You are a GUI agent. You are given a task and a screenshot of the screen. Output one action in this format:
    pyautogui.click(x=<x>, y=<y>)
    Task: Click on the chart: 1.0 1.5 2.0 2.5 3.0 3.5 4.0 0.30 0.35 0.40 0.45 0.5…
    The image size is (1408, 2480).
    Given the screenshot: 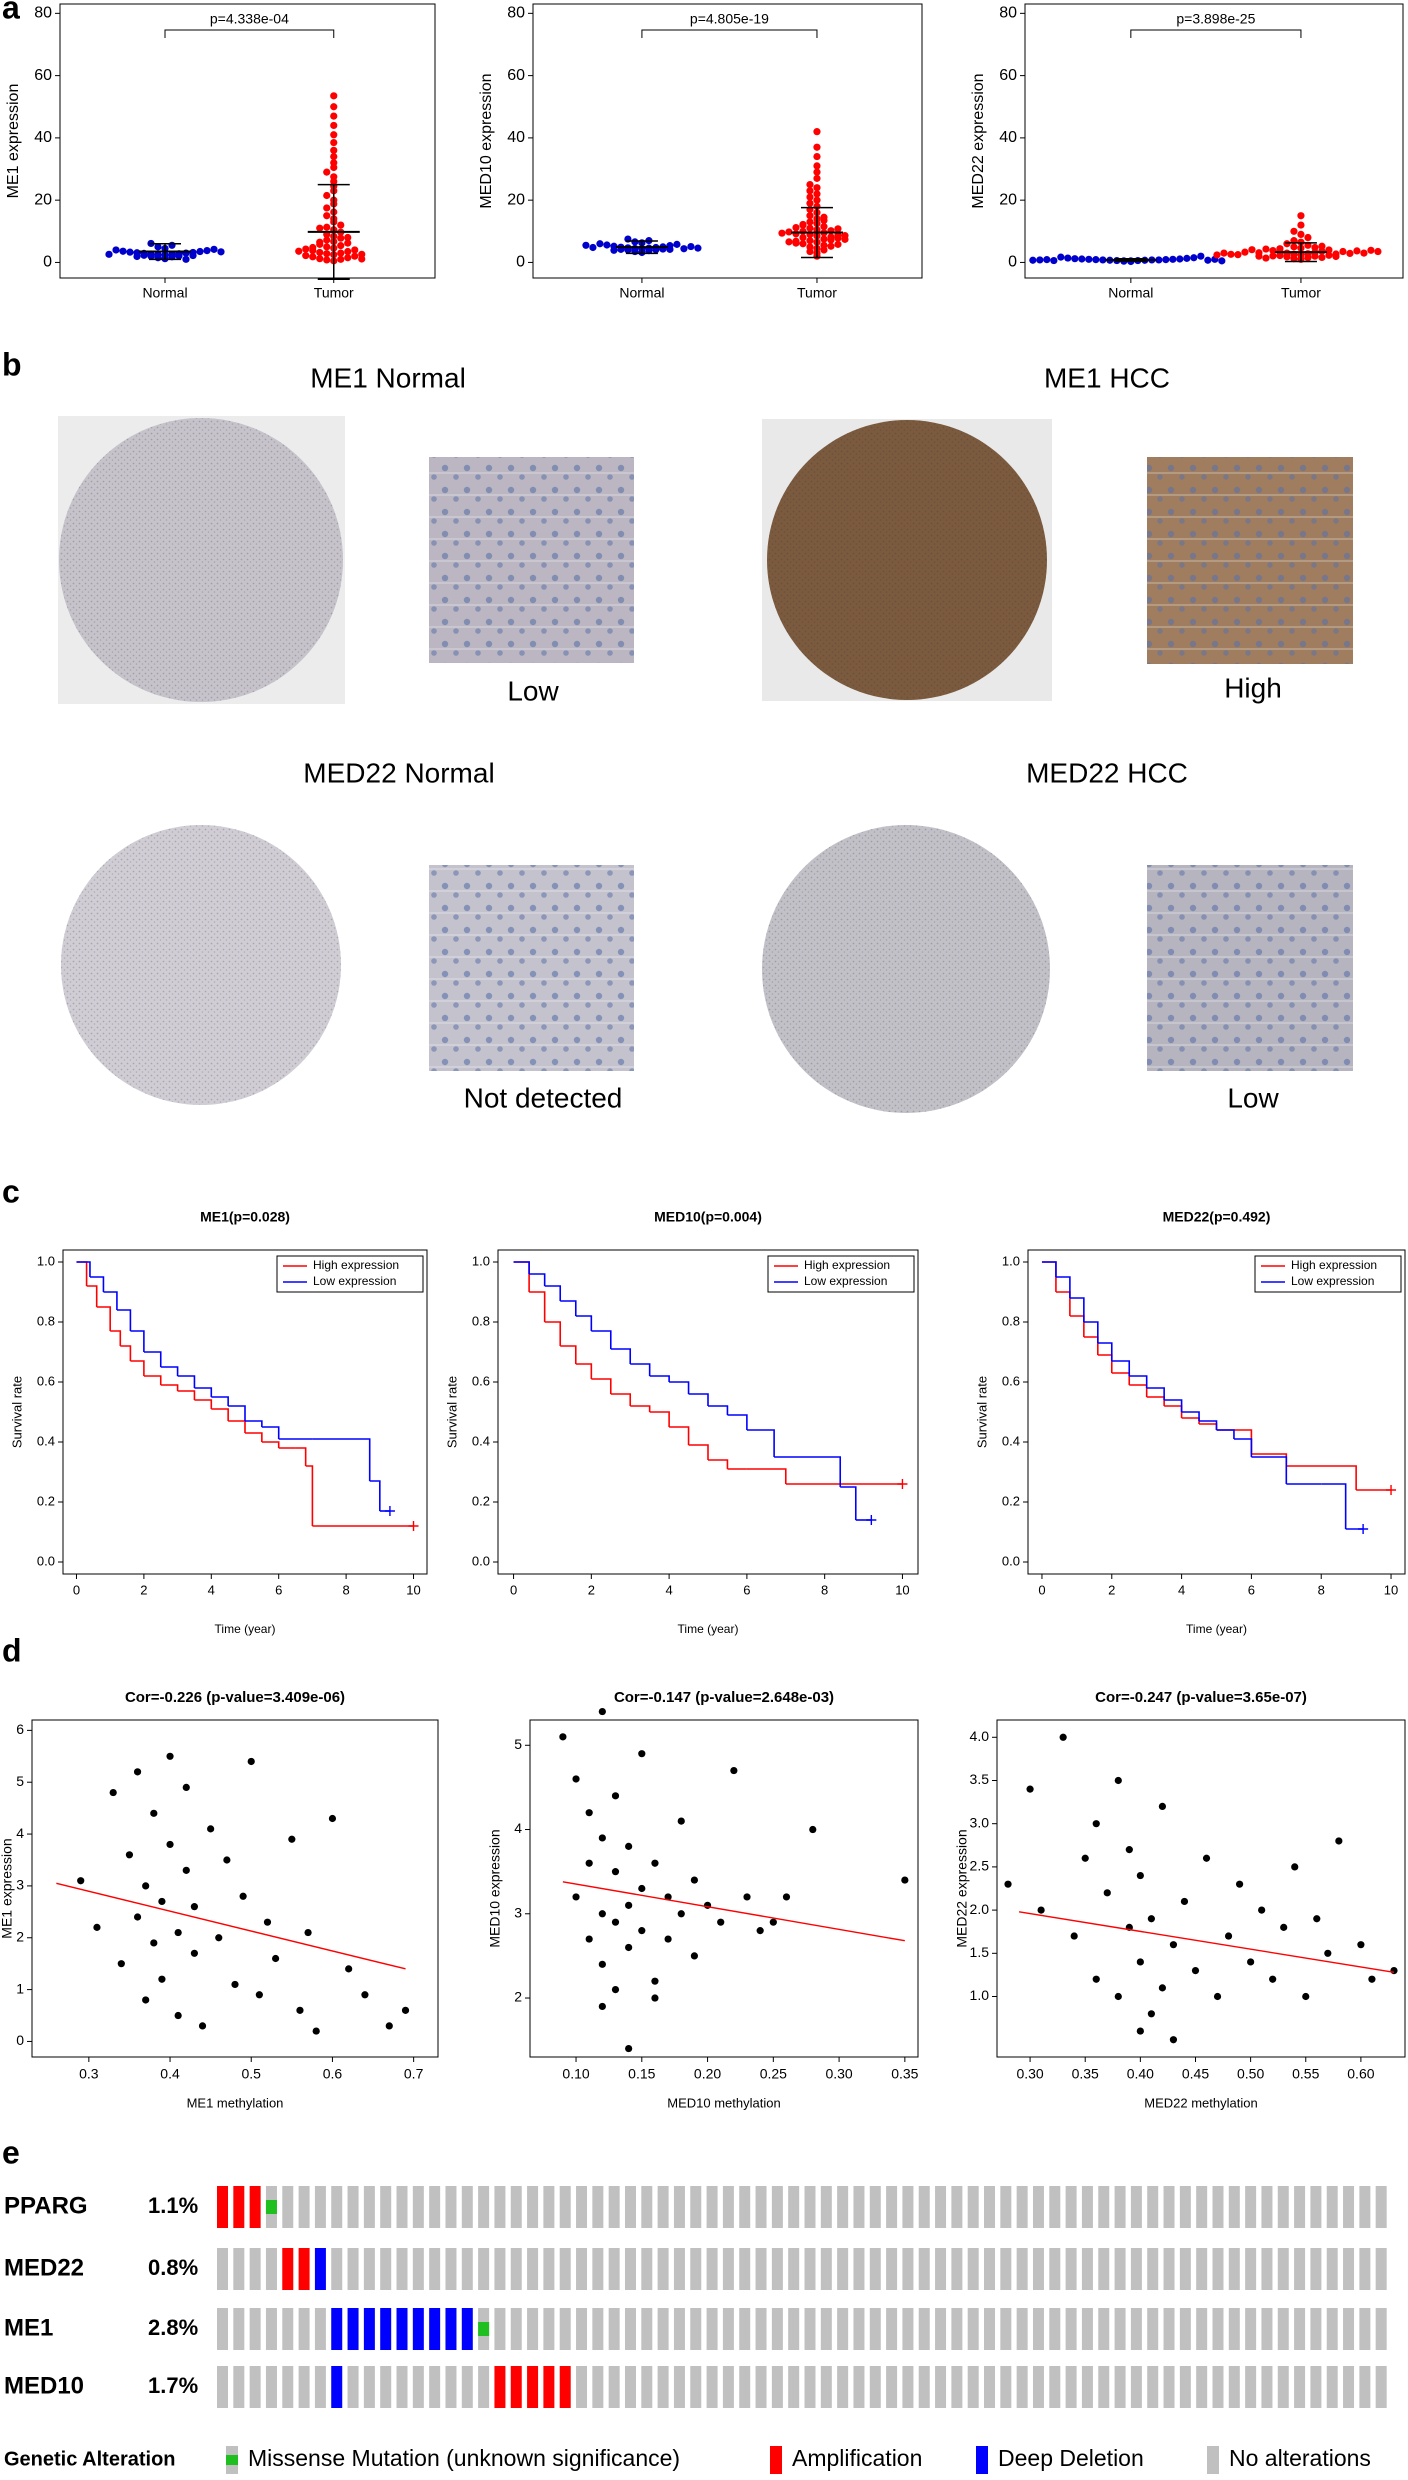 What is the action you would take?
    pyautogui.click(x=1180, y=1899)
    